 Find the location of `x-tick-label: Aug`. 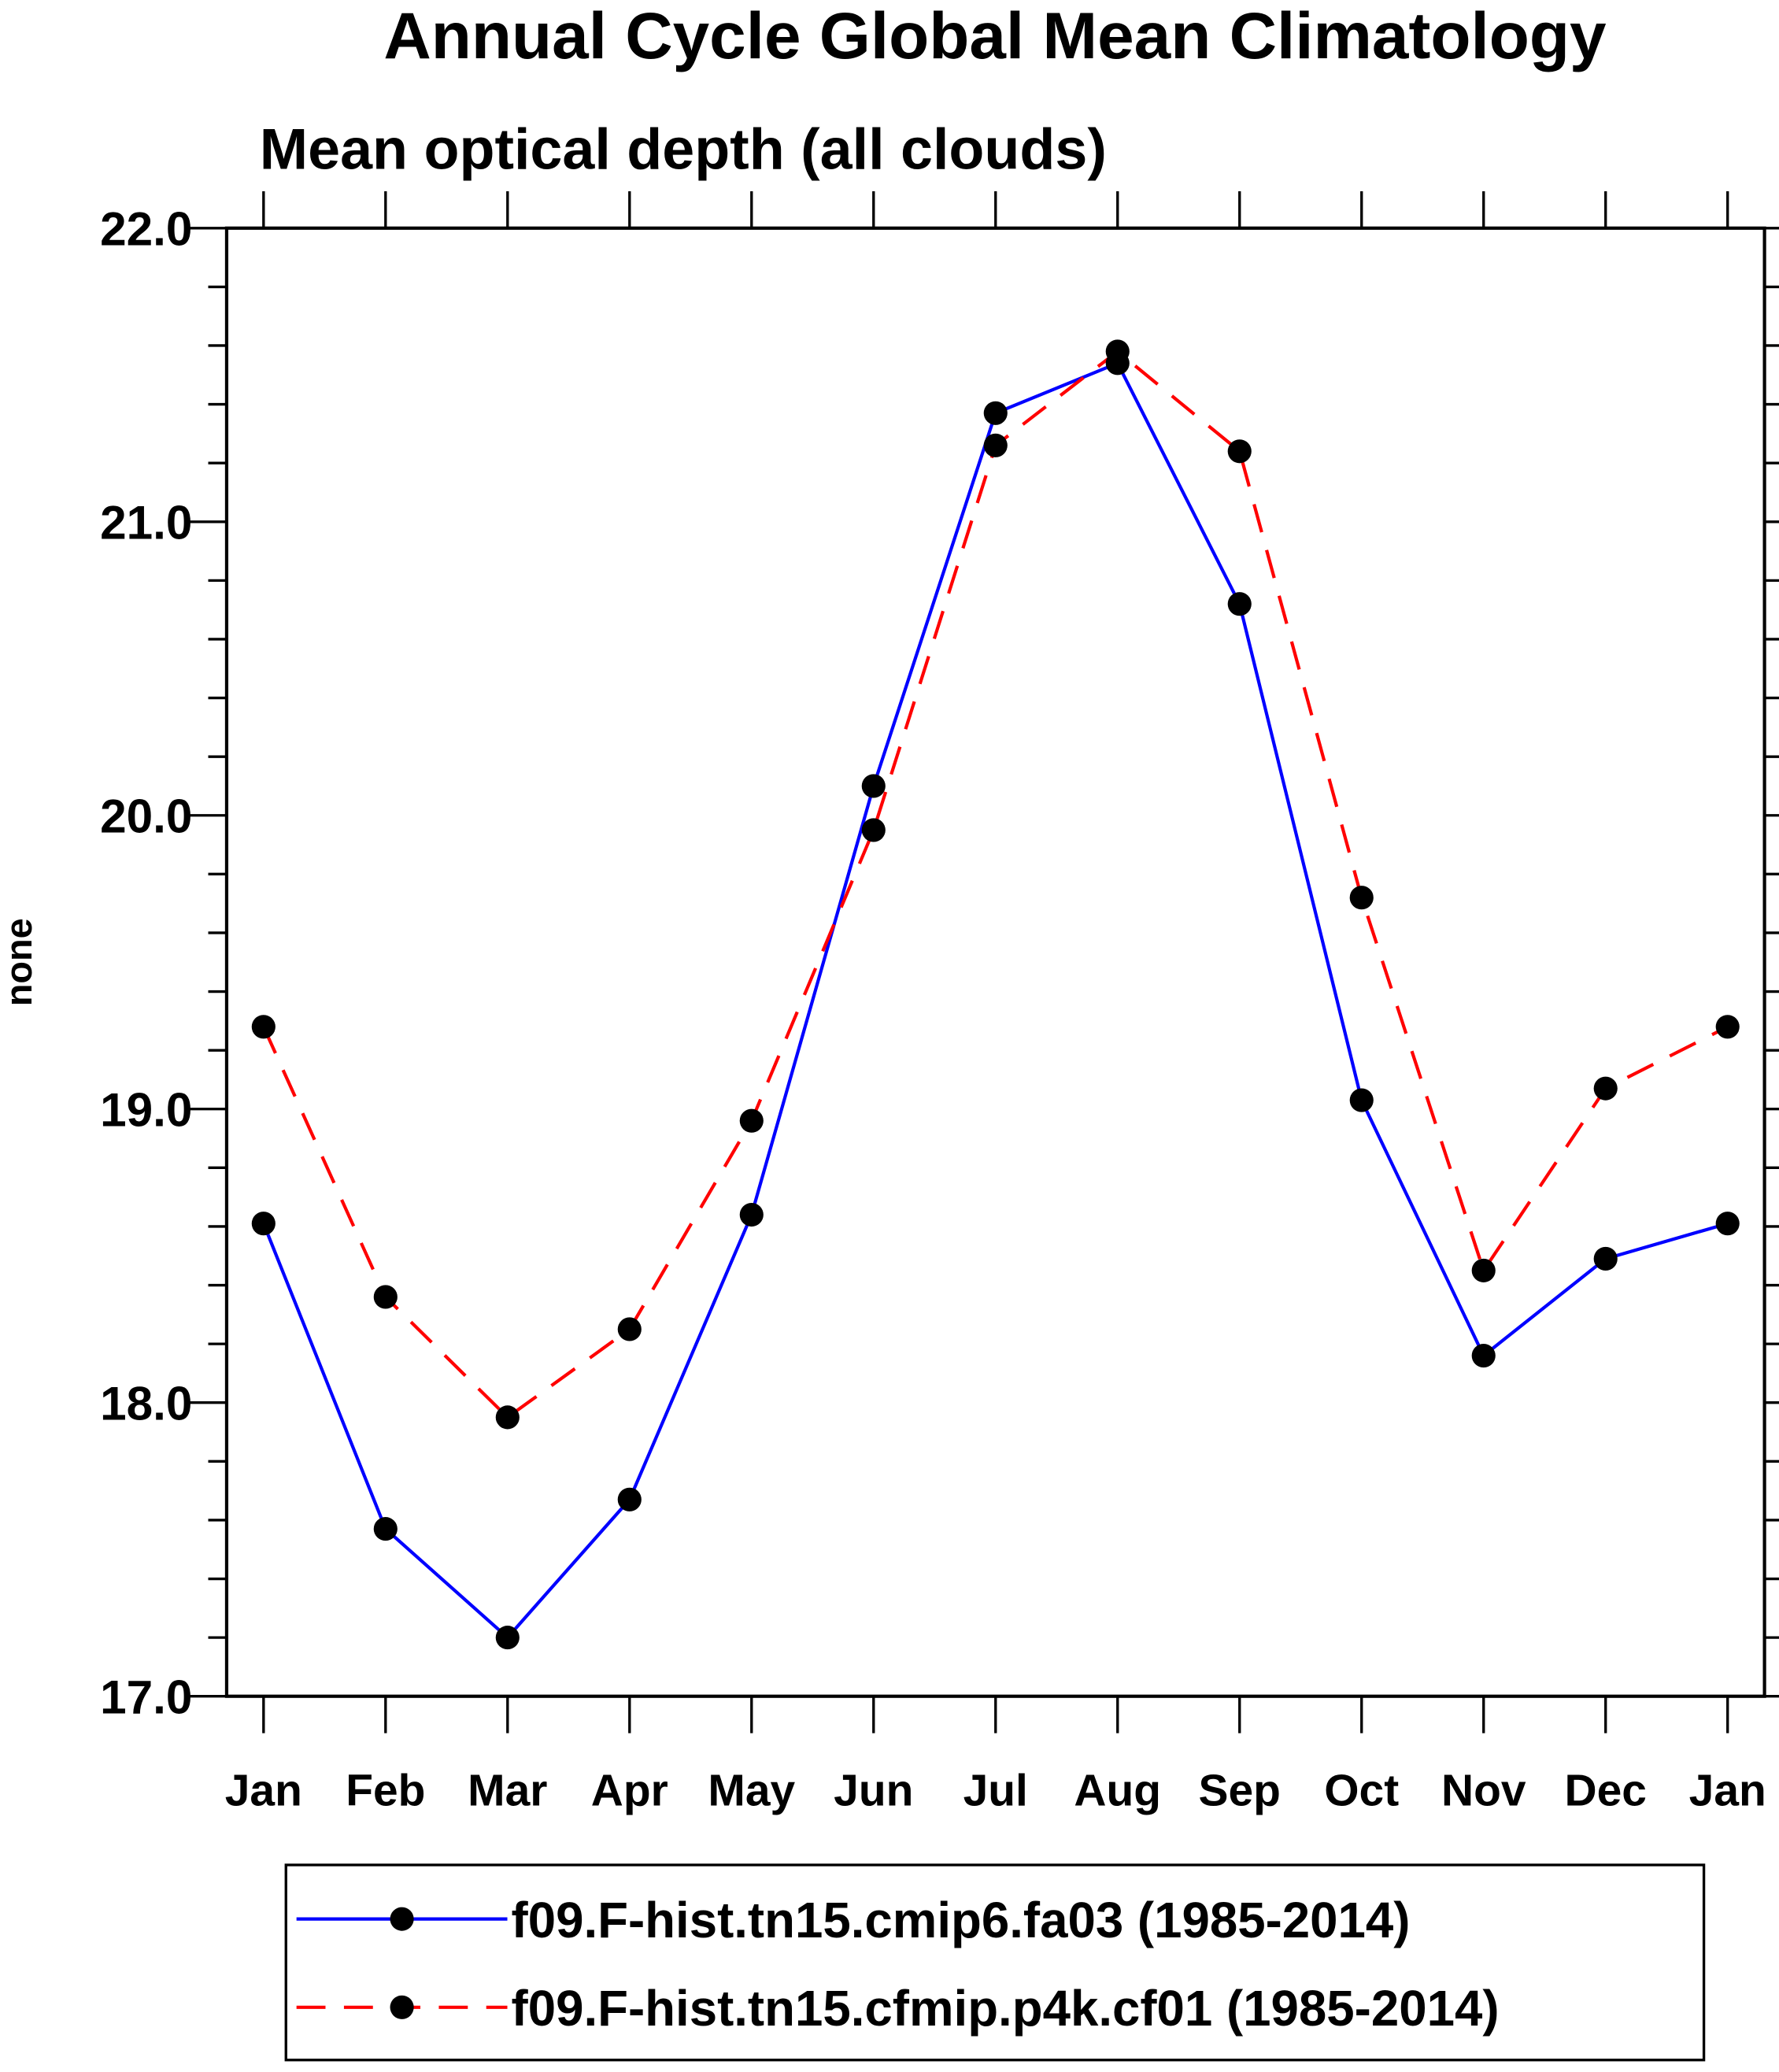

x-tick-label: Aug is located at coordinates (1117, 1791).